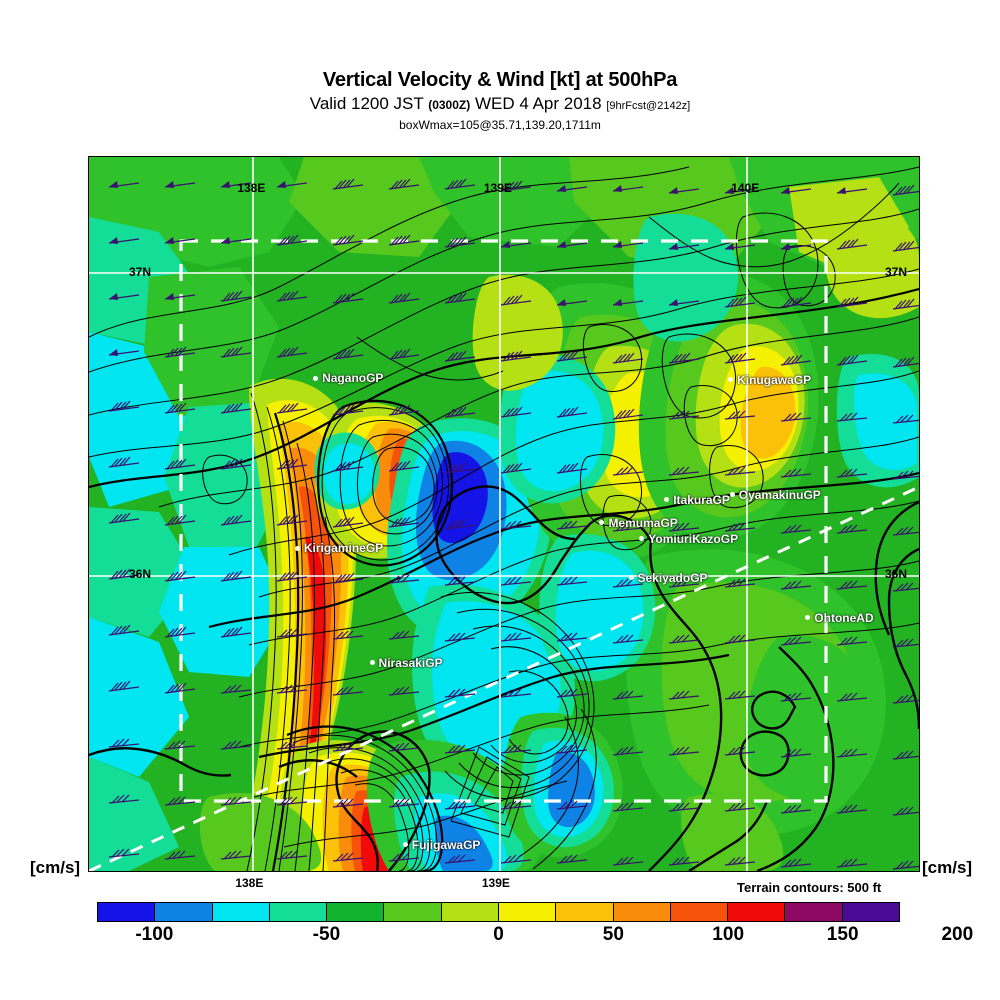 This screenshot has width=1000, height=1000. Describe the element at coordinates (140, 574) in the screenshot. I see `lat-label-left-36N: 36N` at that location.